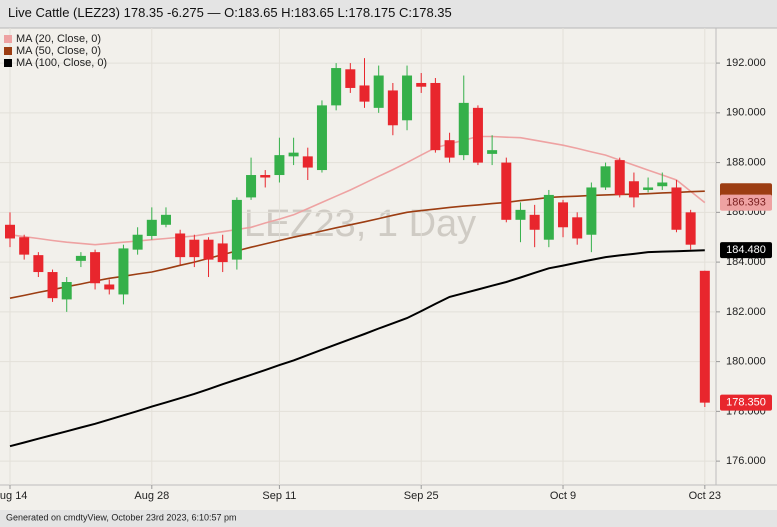 This screenshot has height=527, width=777. I want to click on y-tick-label: 184.000, so click(746, 262).